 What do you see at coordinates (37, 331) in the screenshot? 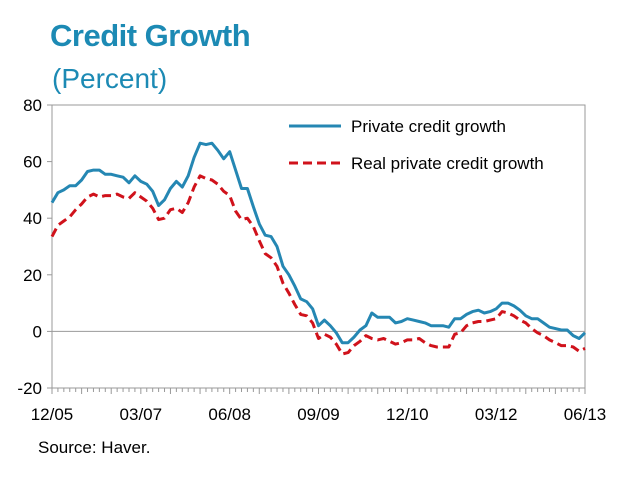
I see `y-tick-label: 0` at bounding box center [37, 331].